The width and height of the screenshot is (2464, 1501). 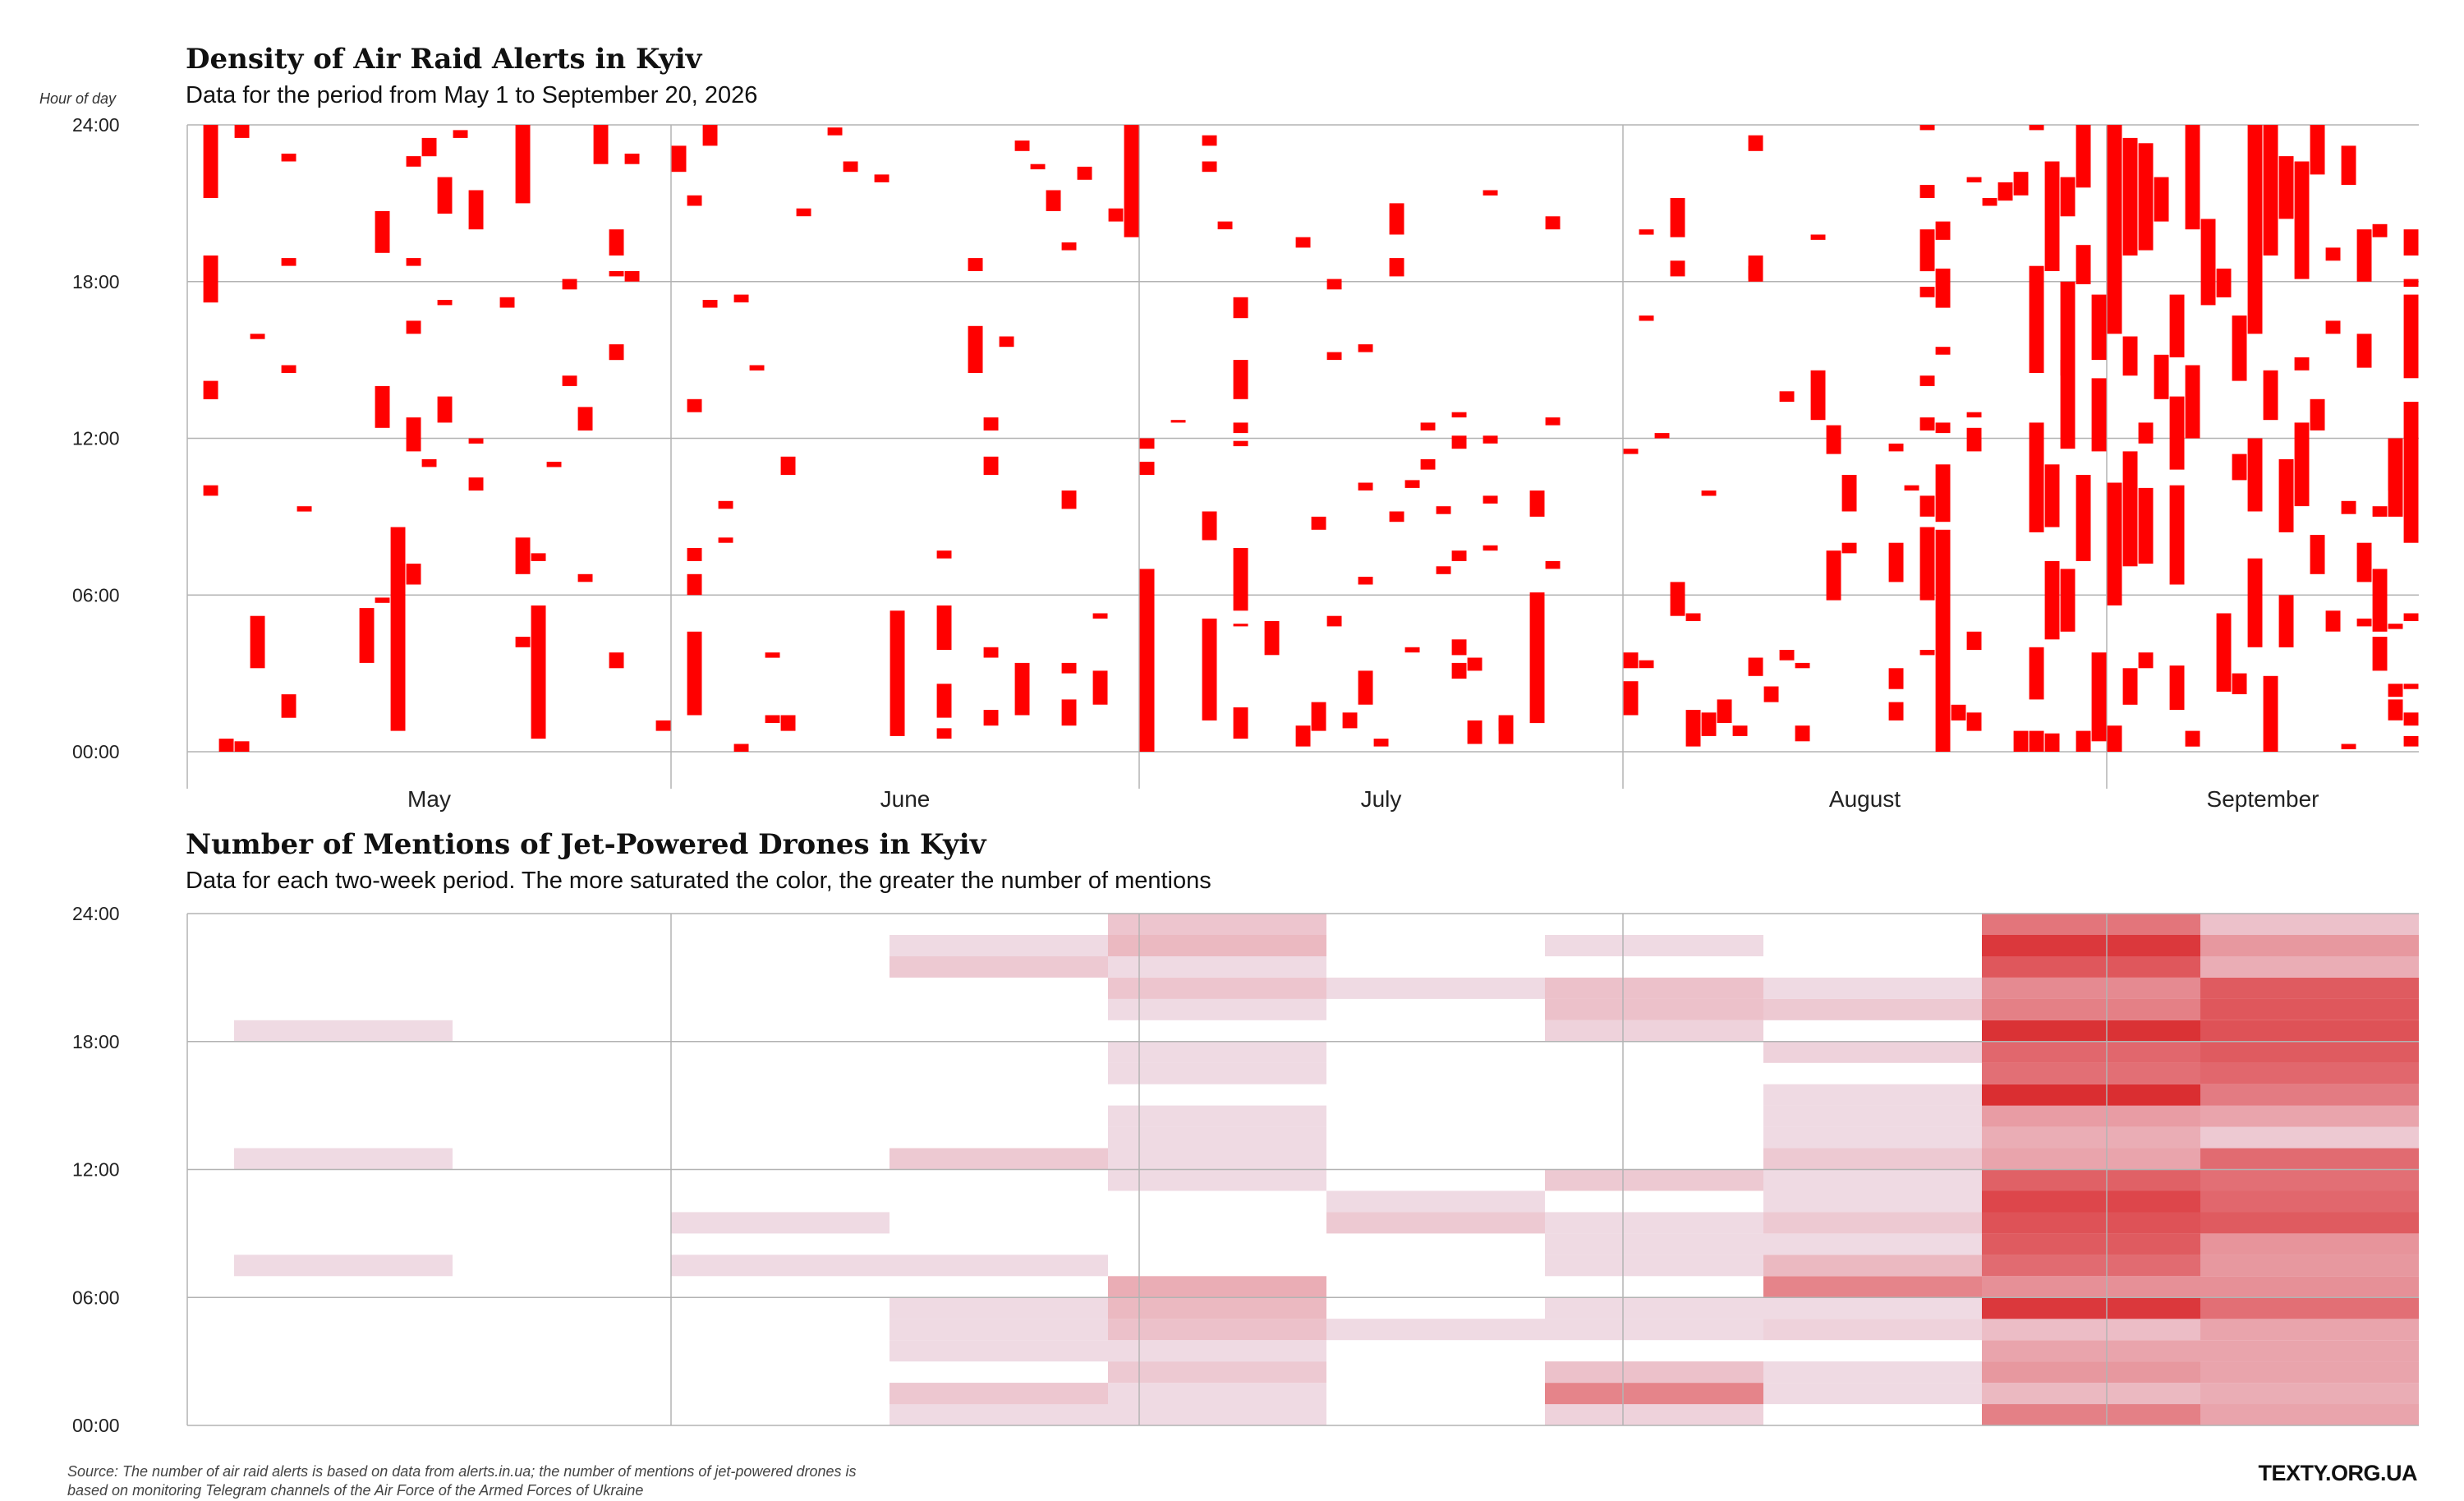 What do you see at coordinates (96, 438) in the screenshot?
I see `alerts-y-tick-label: 12:00` at bounding box center [96, 438].